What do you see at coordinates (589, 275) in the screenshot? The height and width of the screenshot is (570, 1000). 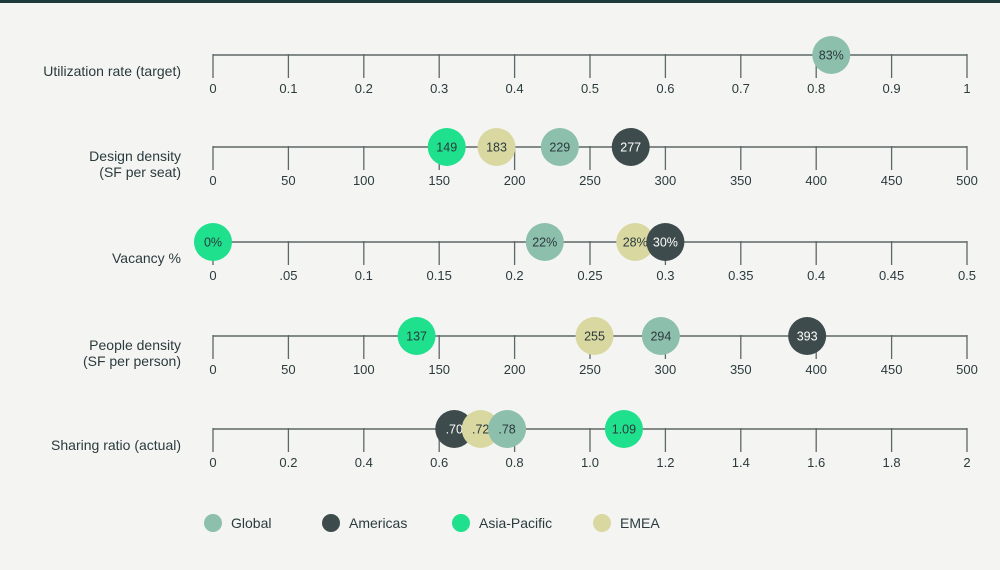 I see `tick-label: 0.25` at bounding box center [589, 275].